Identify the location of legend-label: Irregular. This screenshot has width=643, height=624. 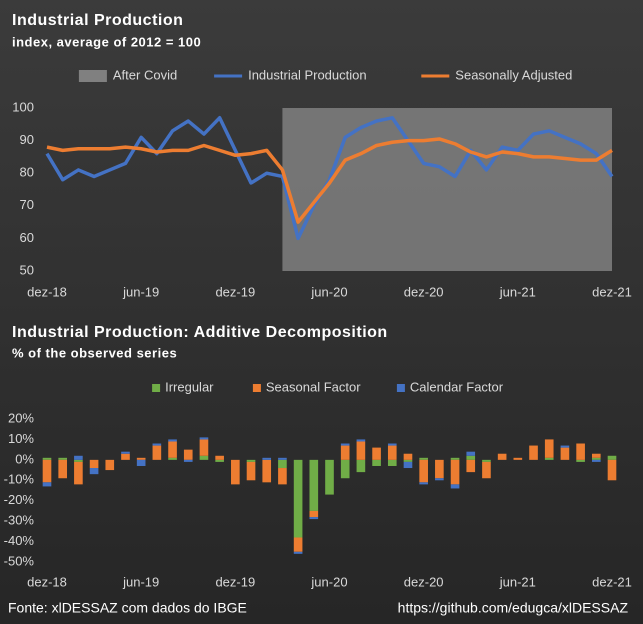
(189, 386).